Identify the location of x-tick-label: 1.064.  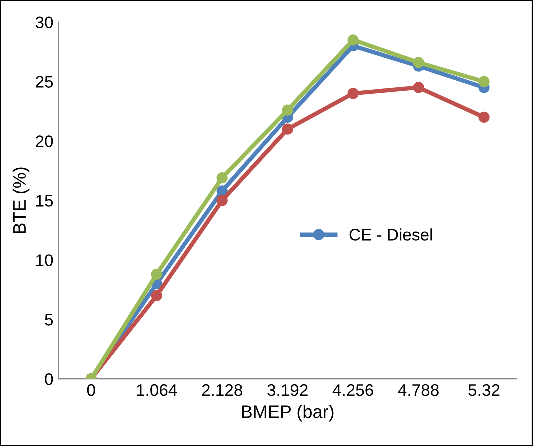
(157, 390).